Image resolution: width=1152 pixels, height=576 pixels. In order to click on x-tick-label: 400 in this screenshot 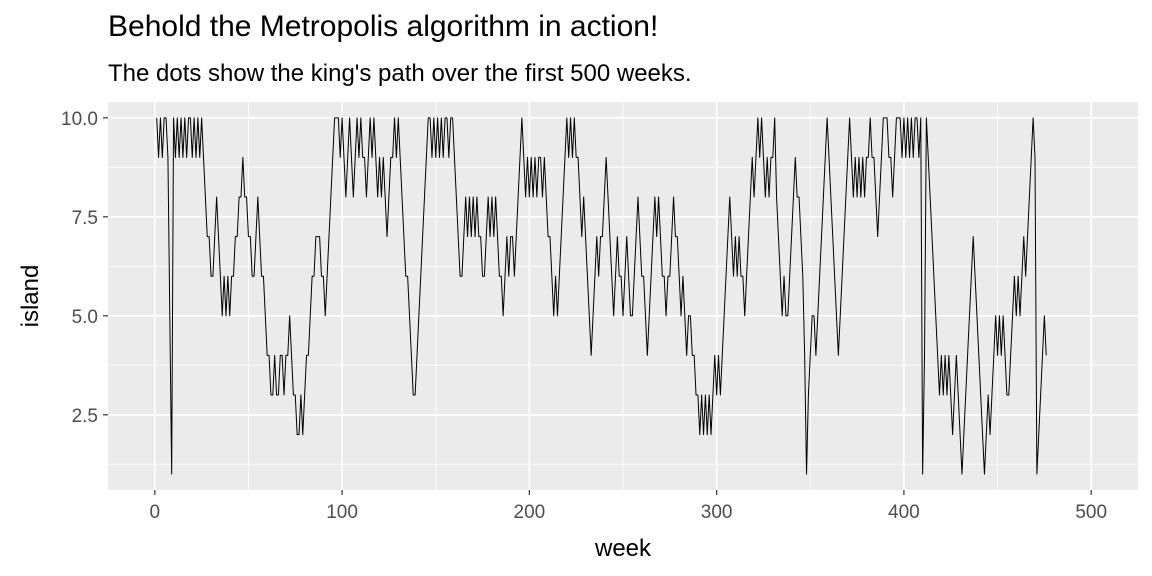, I will do `click(904, 512)`.